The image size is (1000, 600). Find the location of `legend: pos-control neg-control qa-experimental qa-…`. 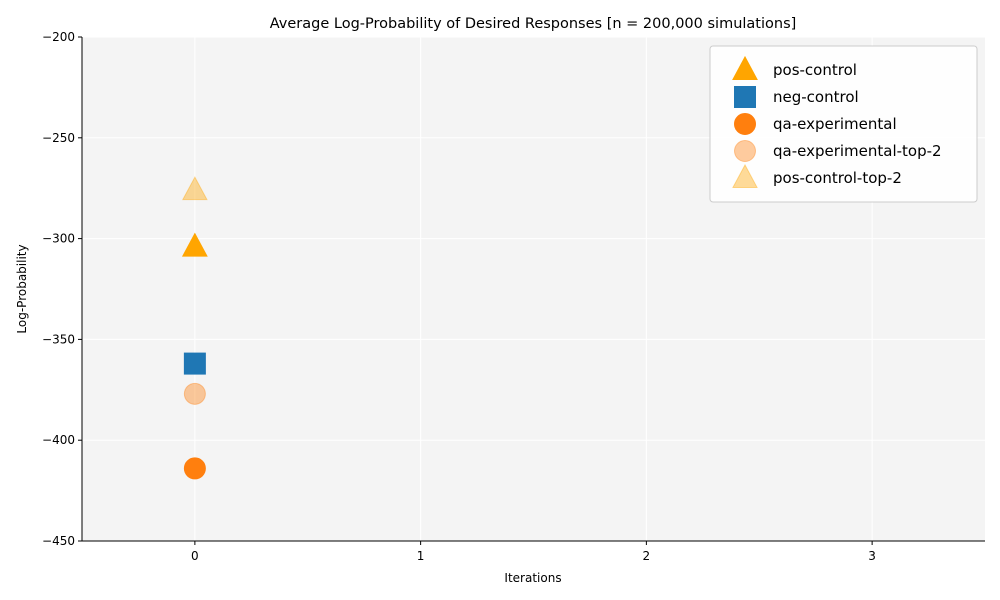

legend: pos-control neg-control qa-experimental qa-… is located at coordinates (843, 124).